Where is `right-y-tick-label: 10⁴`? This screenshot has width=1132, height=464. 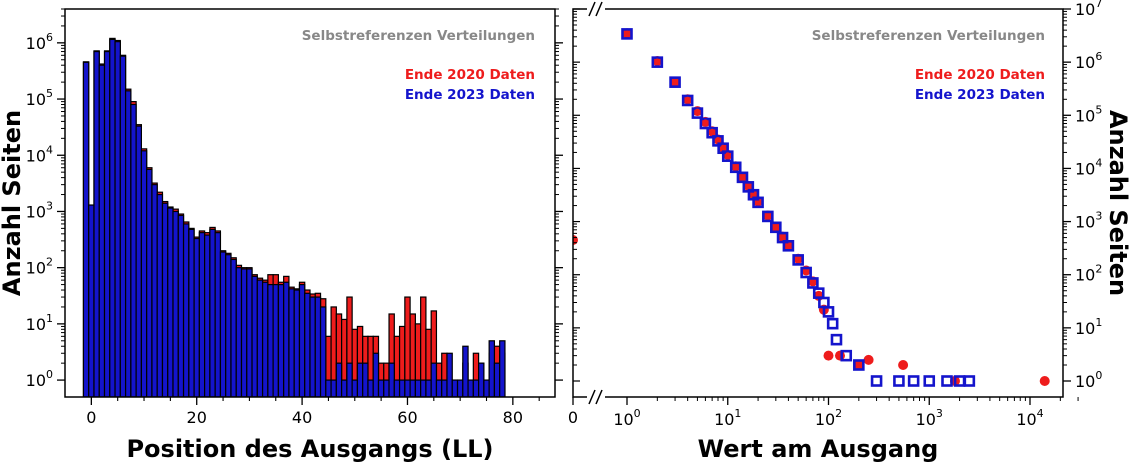
right-y-tick-label: 10⁴ is located at coordinates (1088, 167).